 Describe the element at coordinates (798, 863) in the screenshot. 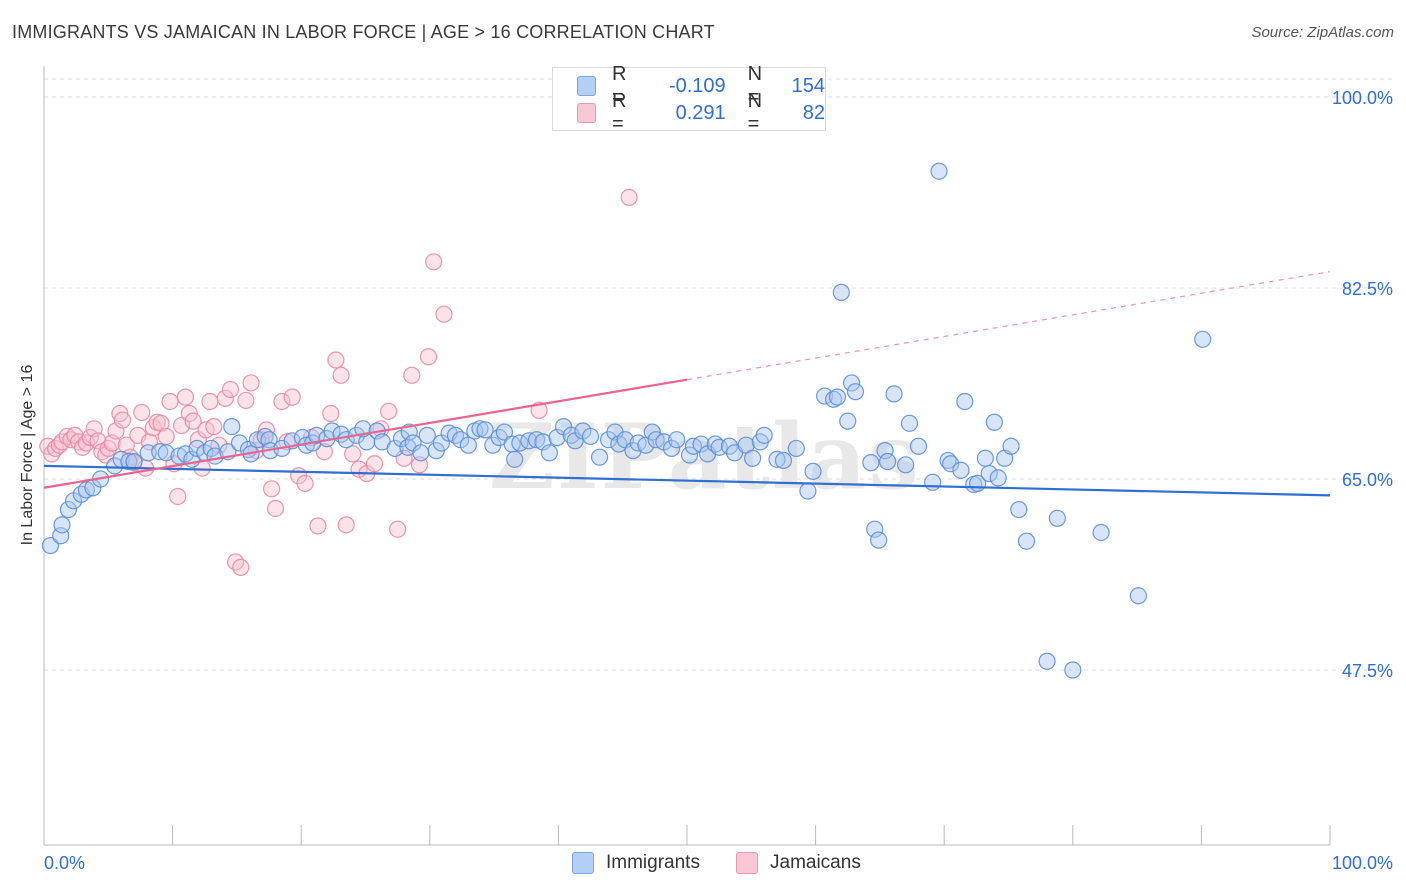

I see `legend-item-jamaicans: Jamaicans` at that location.